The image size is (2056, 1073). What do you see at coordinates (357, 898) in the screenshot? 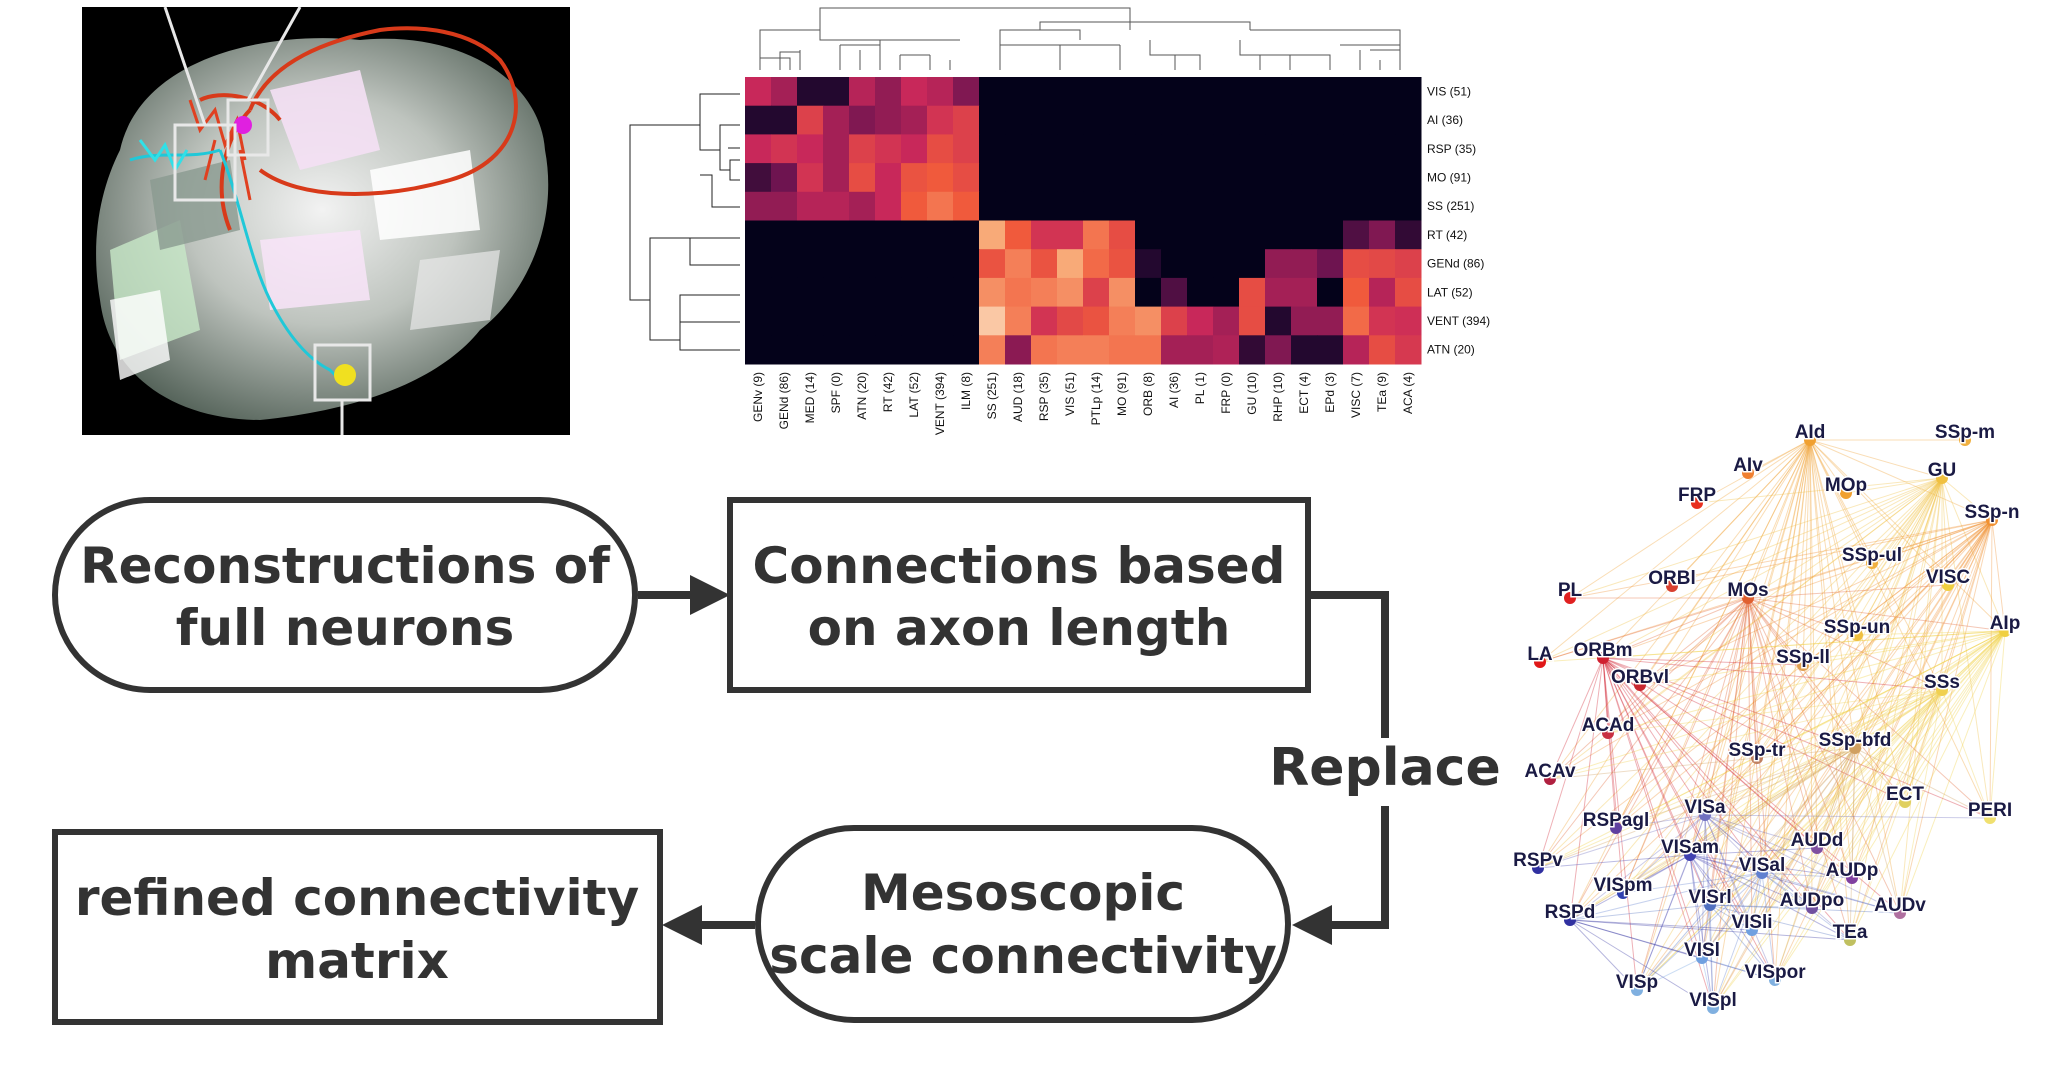
I see `step-refined-line1: refined connectivity` at bounding box center [357, 898].